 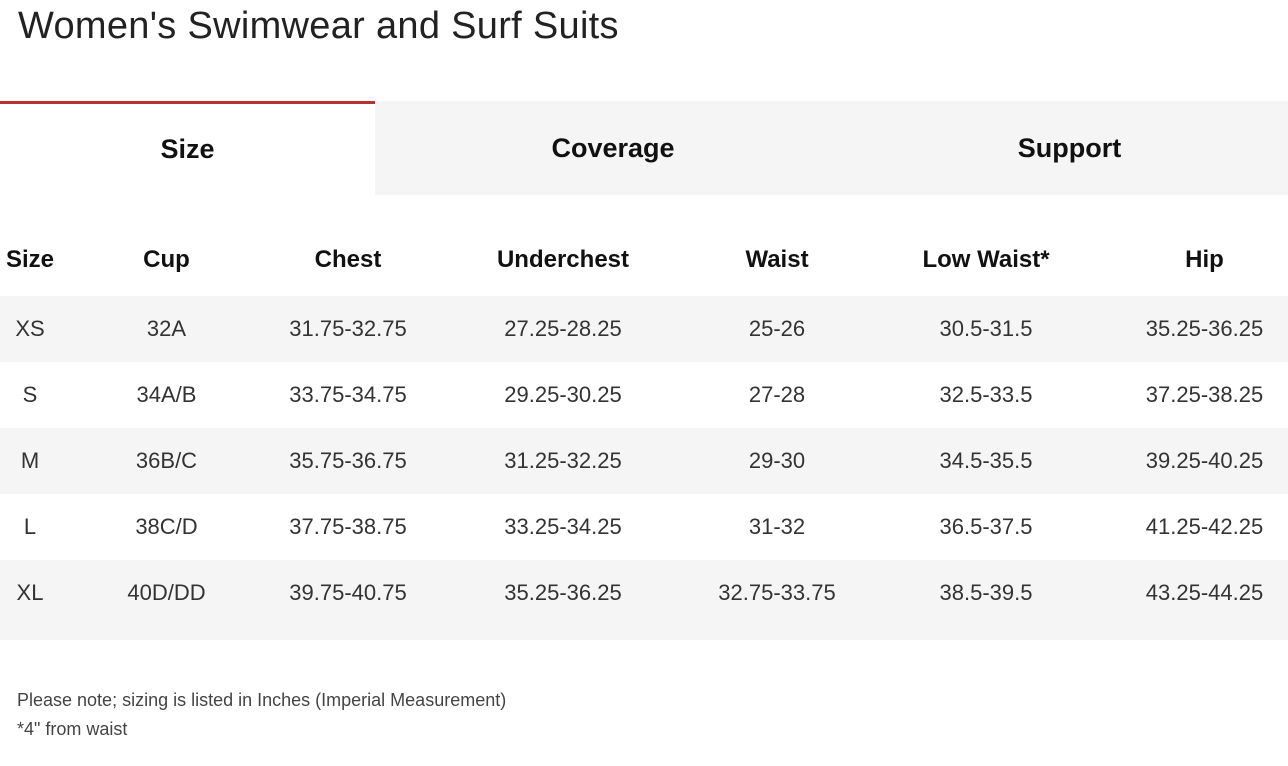 I want to click on page-title: Women's Swimwear and Surf Suits, so click(x=318, y=26).